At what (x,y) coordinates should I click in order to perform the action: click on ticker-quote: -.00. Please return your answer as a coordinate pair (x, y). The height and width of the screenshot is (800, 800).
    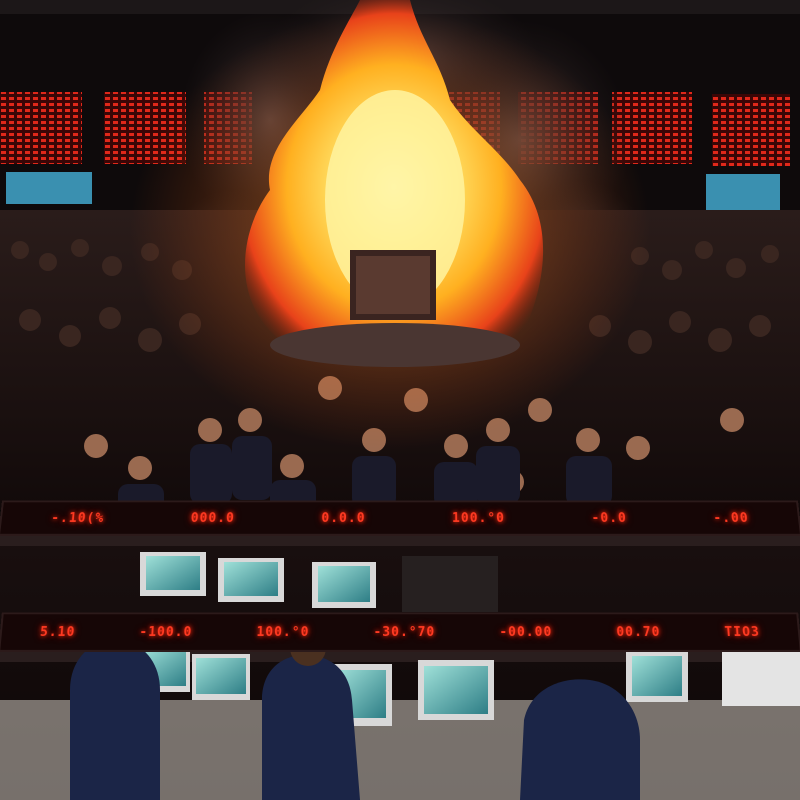
    Looking at the image, I should click on (731, 518).